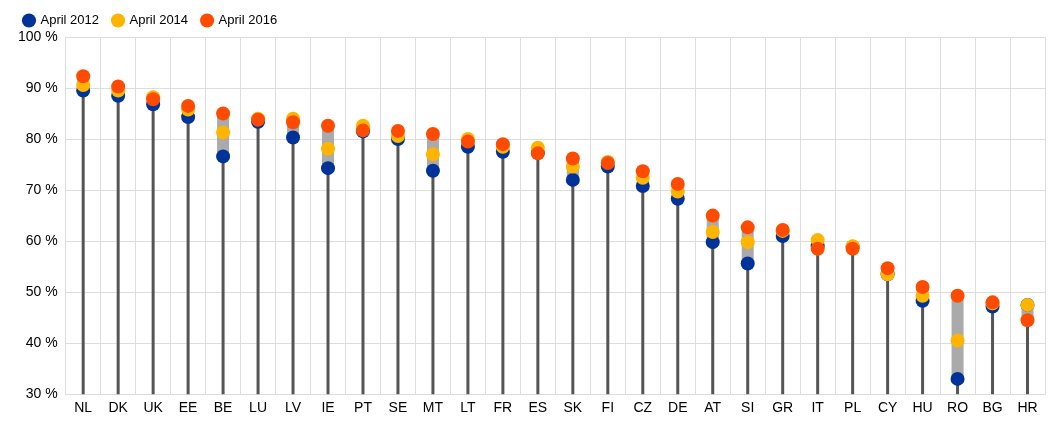 The height and width of the screenshot is (427, 1055). I want to click on x-tick-label: HR, so click(1027, 407).